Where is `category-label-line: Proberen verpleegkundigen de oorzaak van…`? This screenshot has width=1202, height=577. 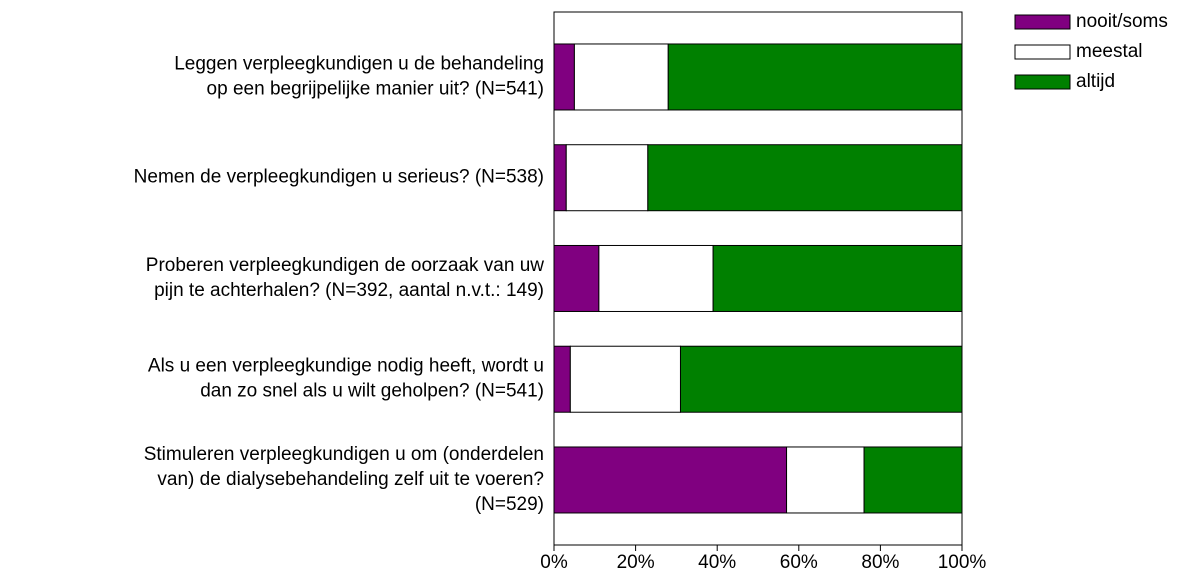
category-label-line: Proberen verpleegkundigen de oorzaak van… is located at coordinates (345, 265).